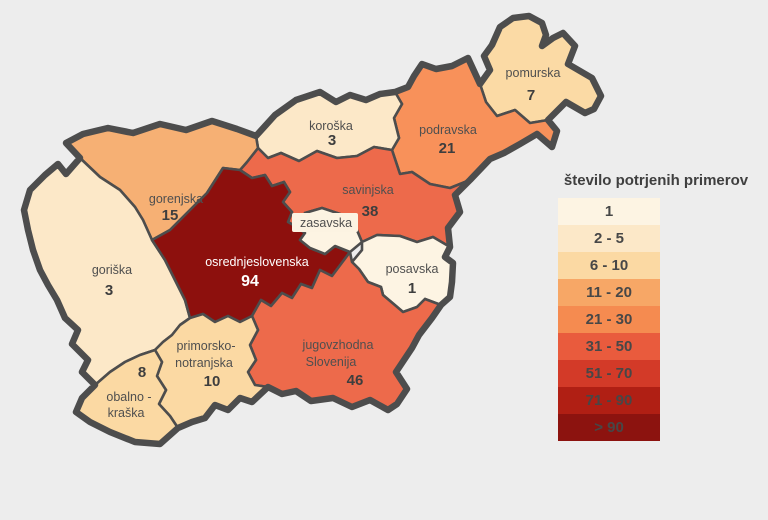 The width and height of the screenshot is (768, 520). Describe the element at coordinates (355, 380) in the screenshot. I see `region-value-jugovzhodna-slovenija: 46` at that location.